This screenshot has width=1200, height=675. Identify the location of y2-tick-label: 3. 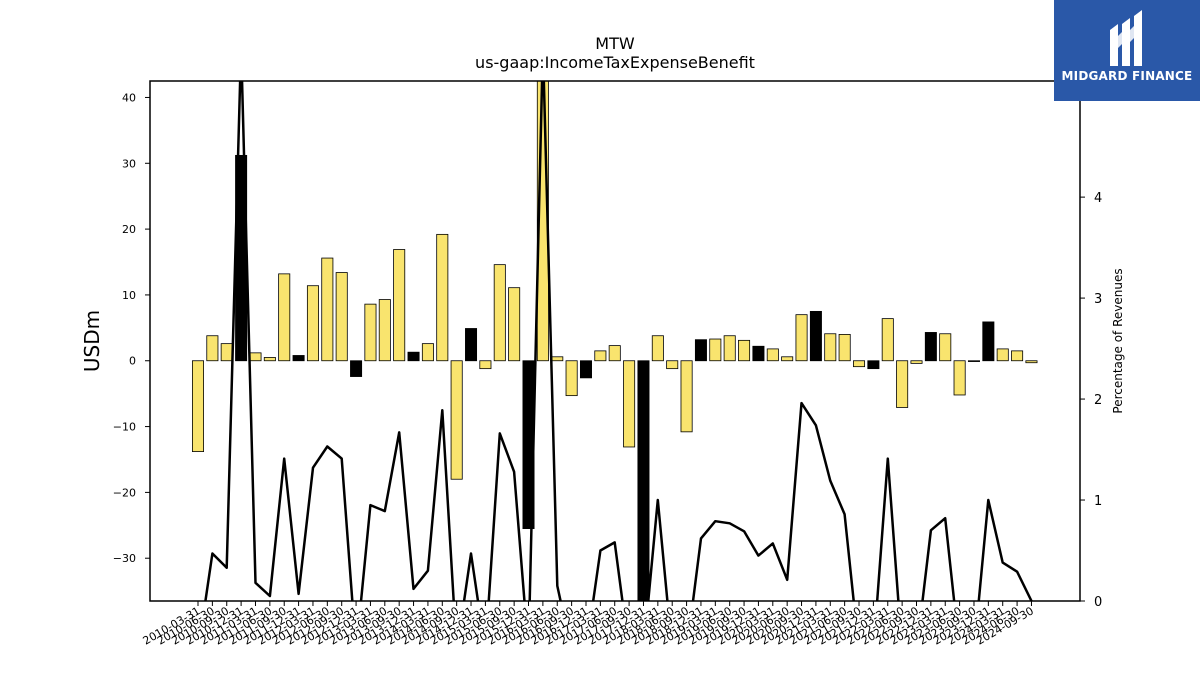
(1098, 299).